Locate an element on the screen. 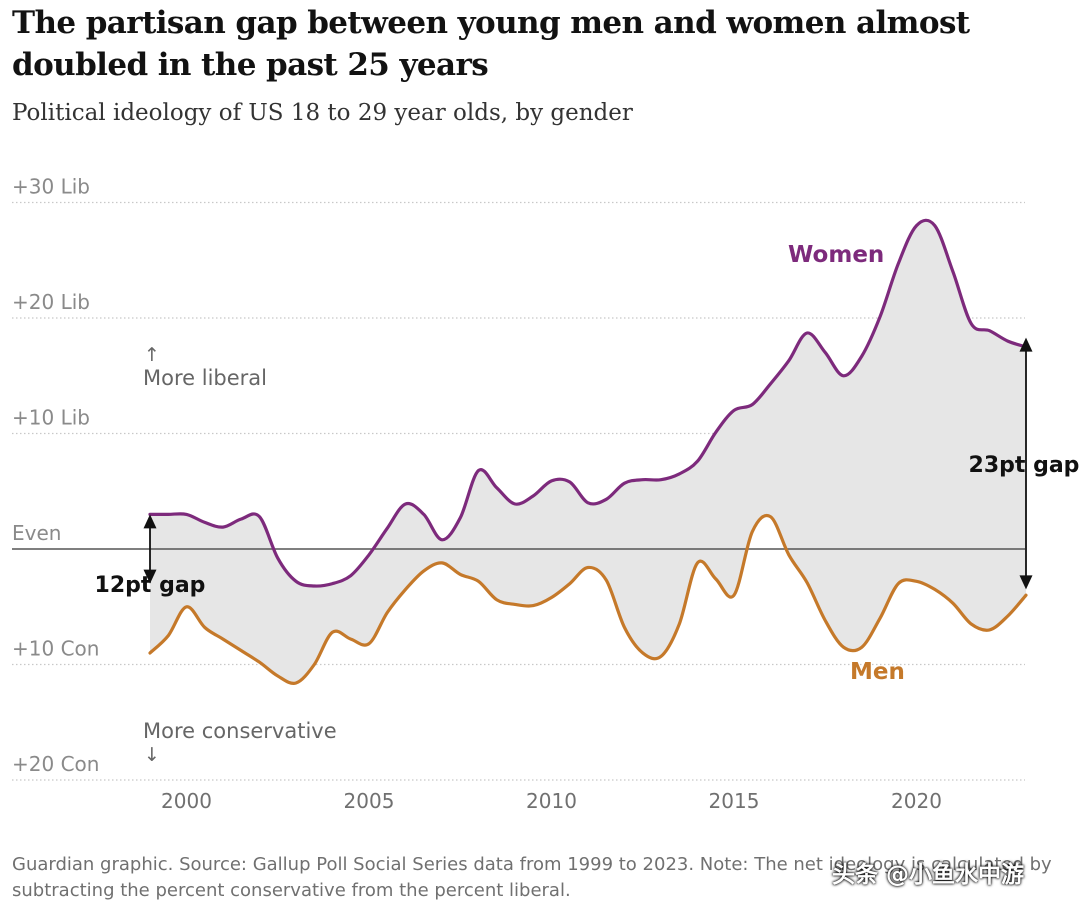  series-label-men: Men is located at coordinates (877, 672).